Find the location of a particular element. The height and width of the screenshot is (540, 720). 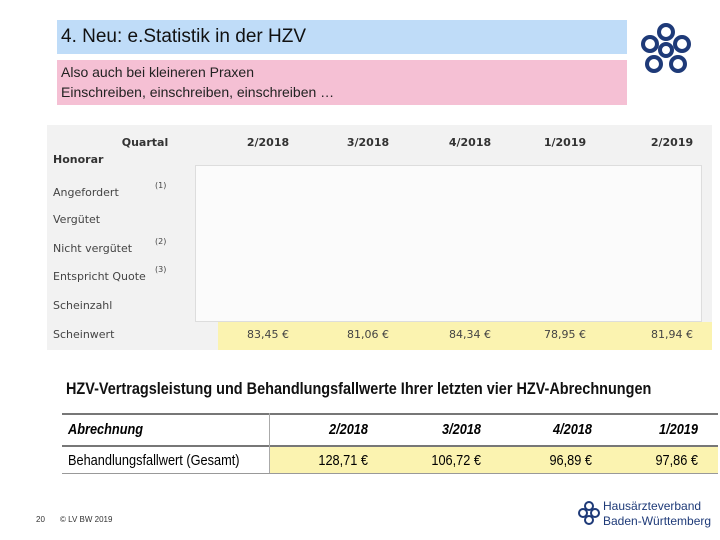

column-header: Abrechnung is located at coordinates (106, 429).